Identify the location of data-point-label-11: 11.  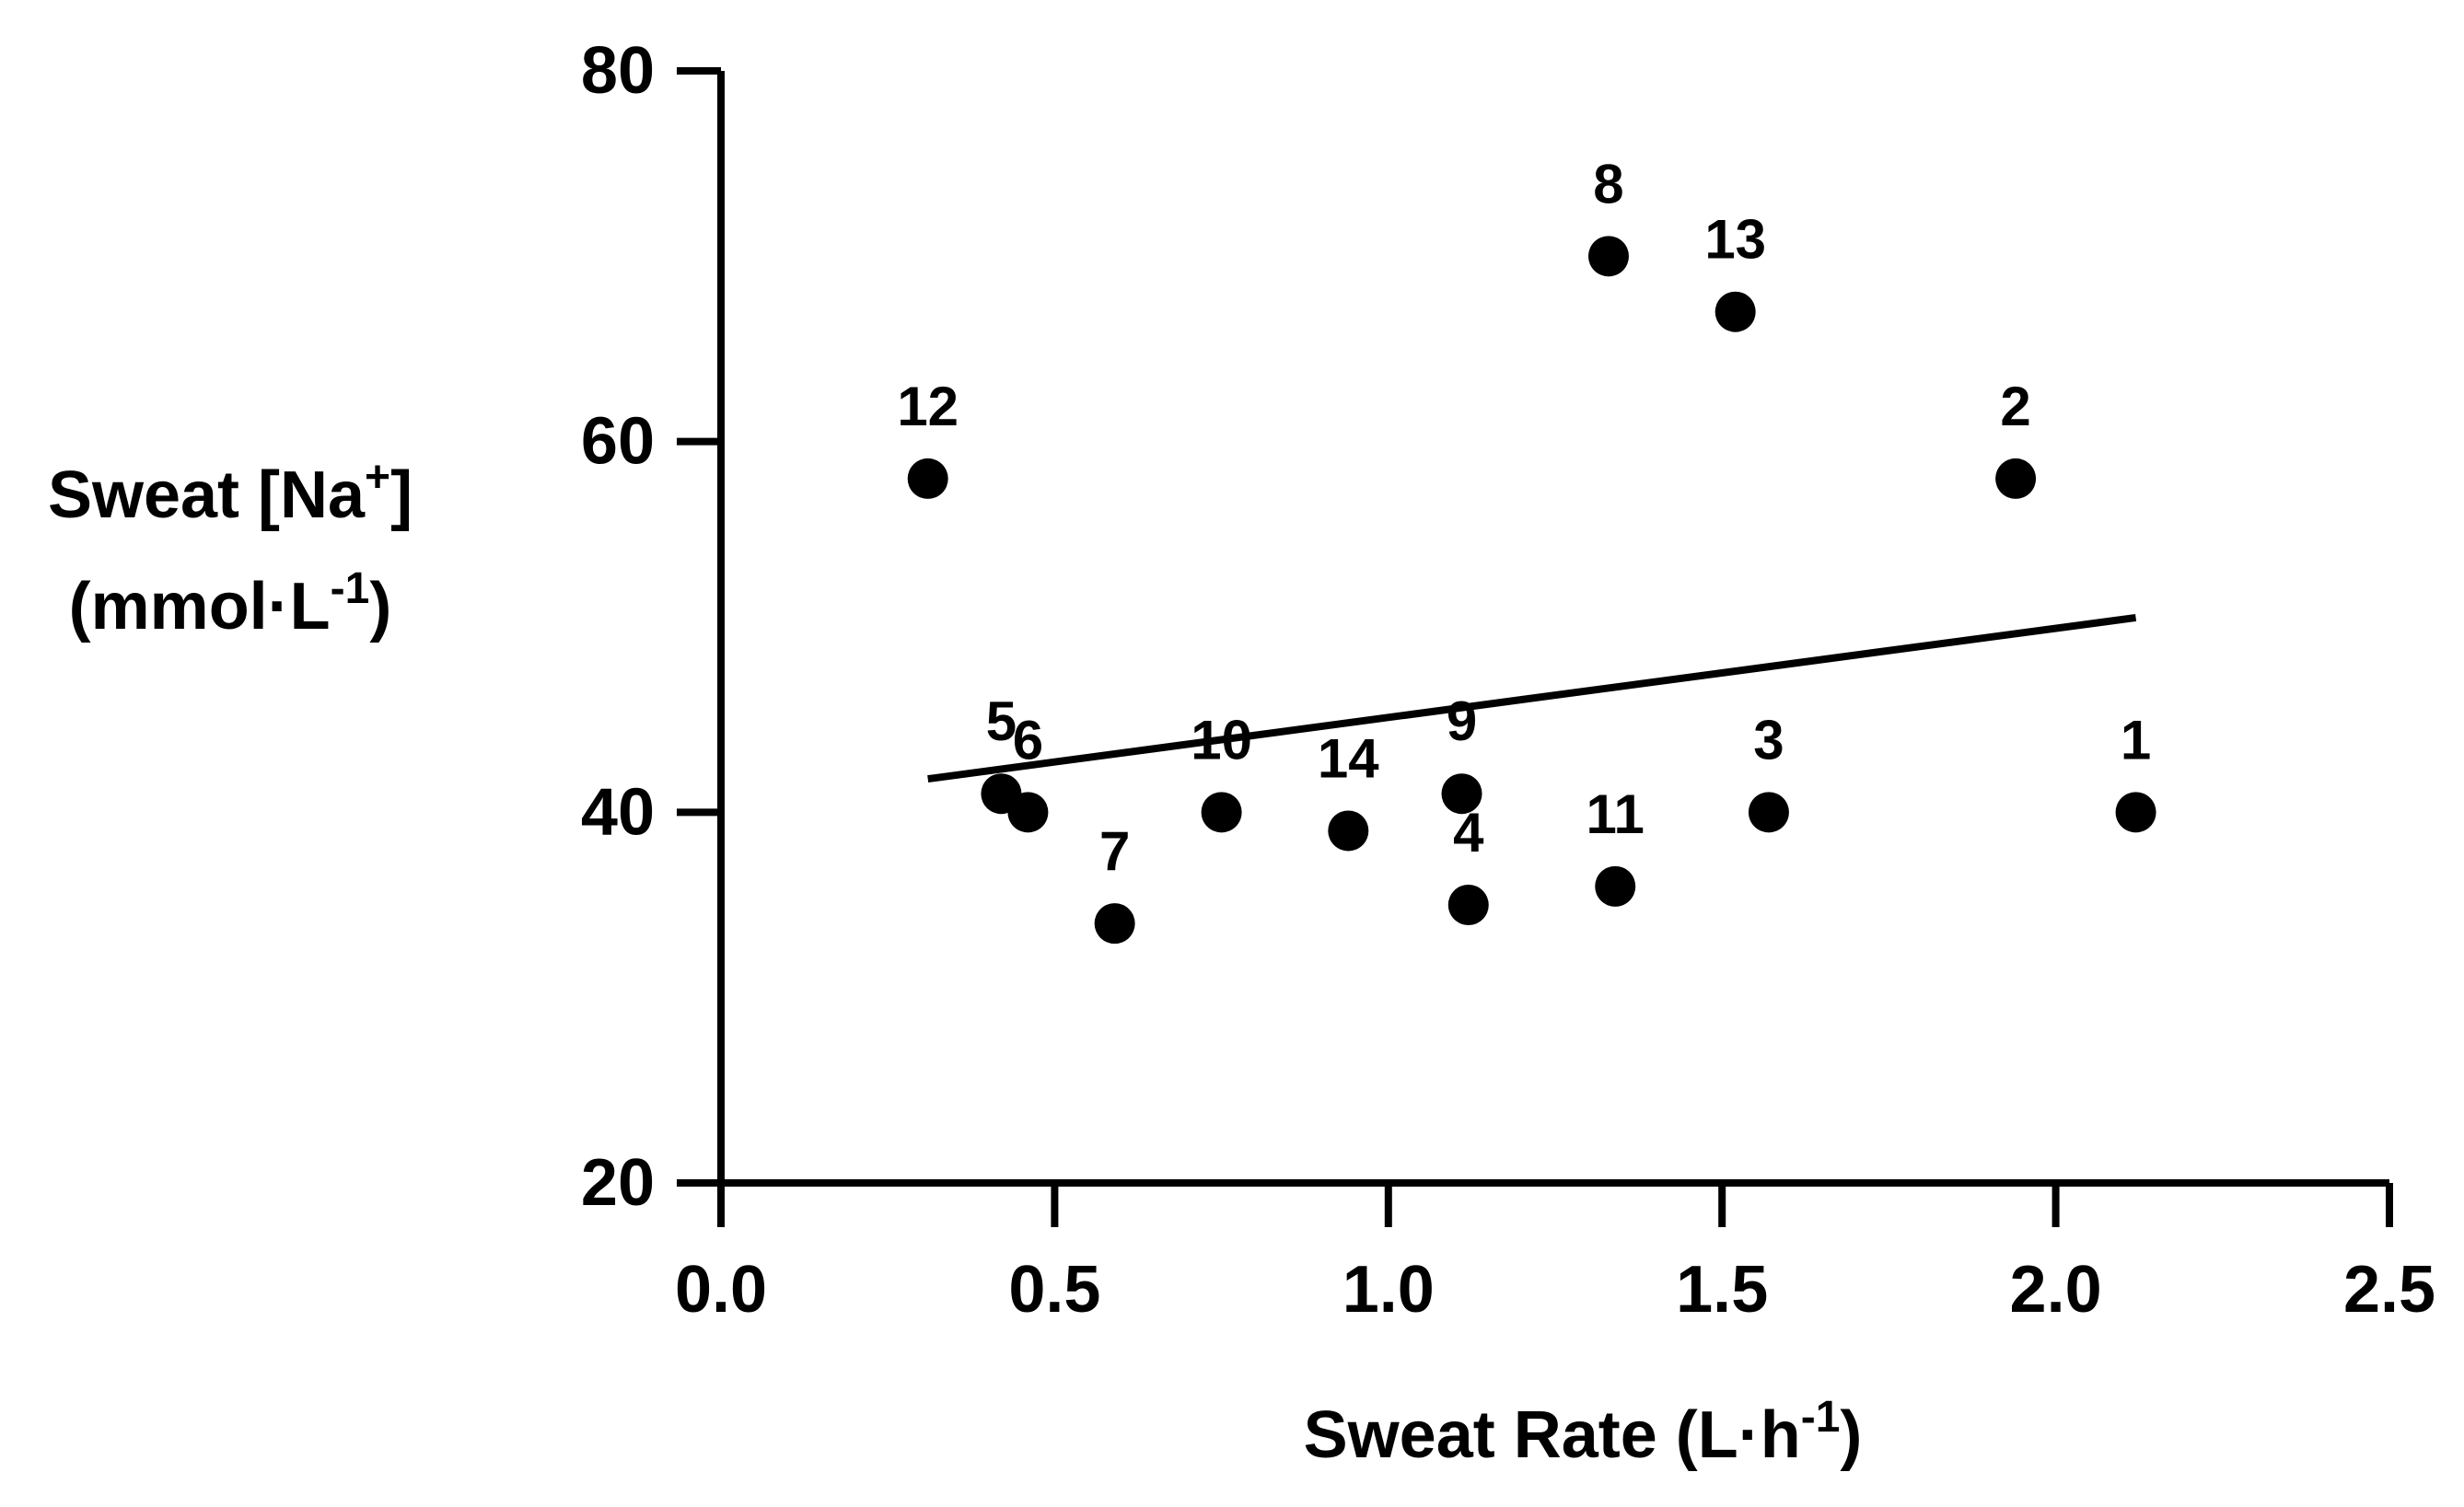
(1615, 814).